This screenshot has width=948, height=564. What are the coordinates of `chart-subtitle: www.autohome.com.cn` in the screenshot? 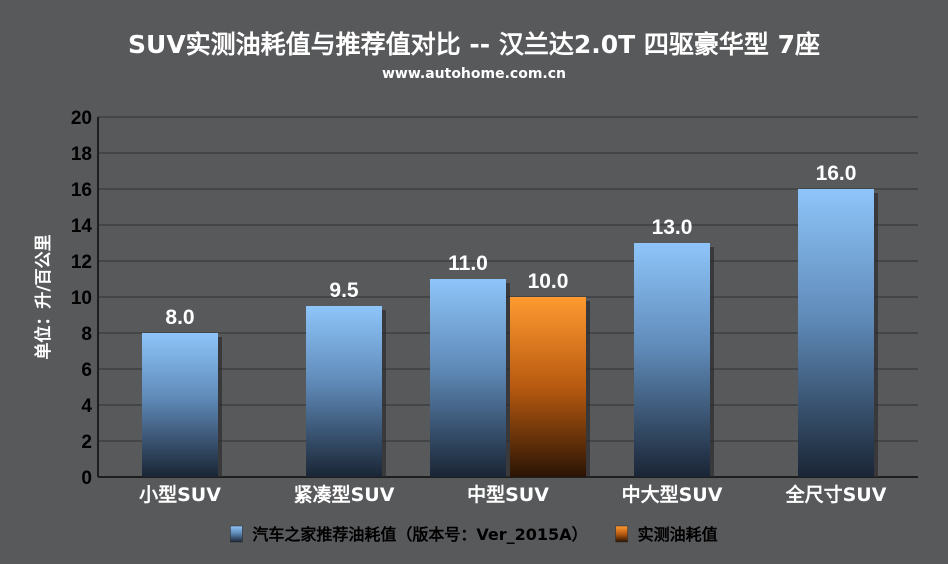 It's located at (474, 74).